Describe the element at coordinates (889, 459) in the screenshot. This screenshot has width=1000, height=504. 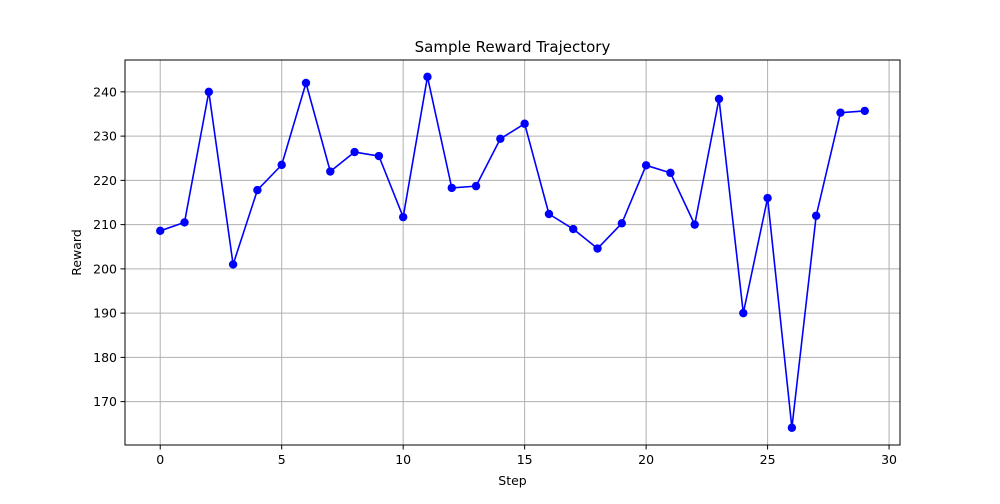
I see `x-tick-label: 30` at that location.